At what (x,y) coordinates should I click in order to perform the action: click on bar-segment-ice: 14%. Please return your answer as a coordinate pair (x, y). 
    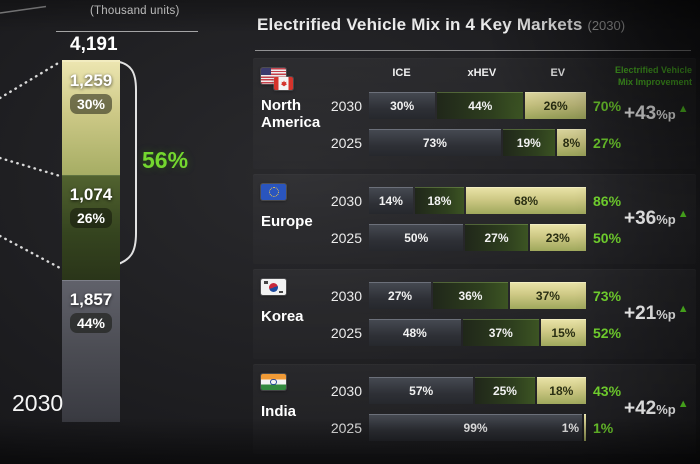
    Looking at the image, I should click on (391, 200).